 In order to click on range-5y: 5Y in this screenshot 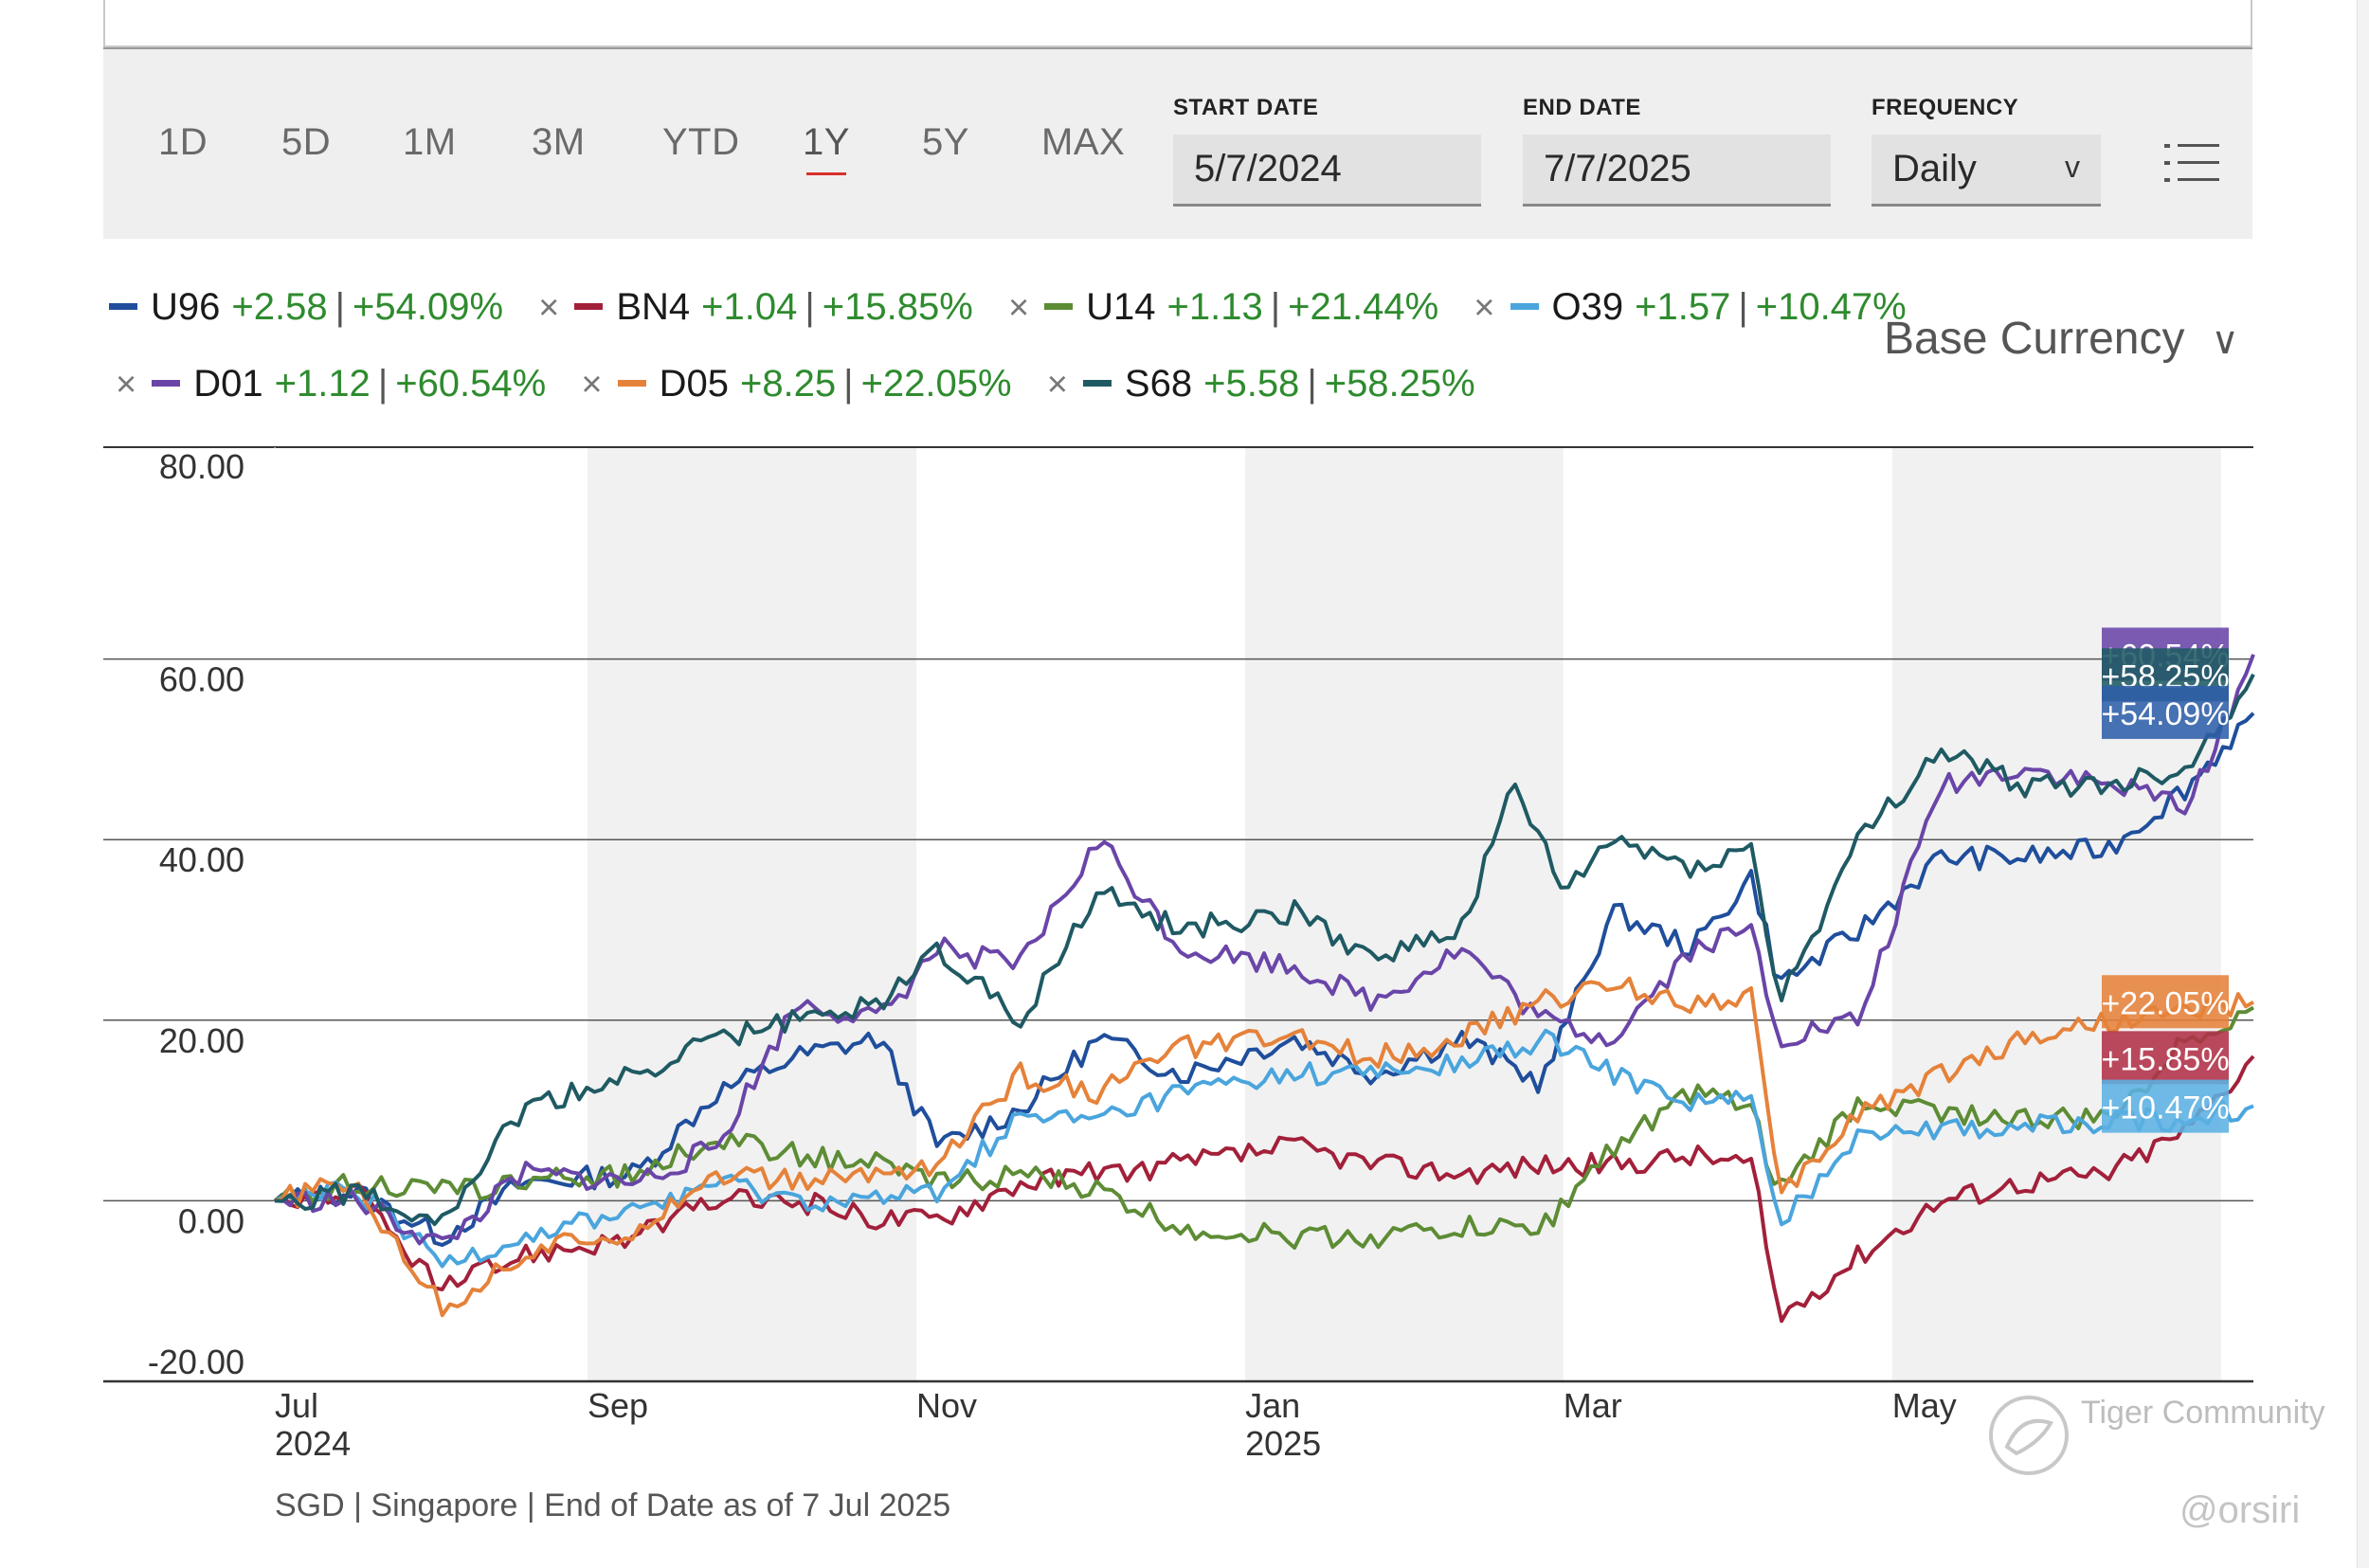, I will do `click(946, 142)`.